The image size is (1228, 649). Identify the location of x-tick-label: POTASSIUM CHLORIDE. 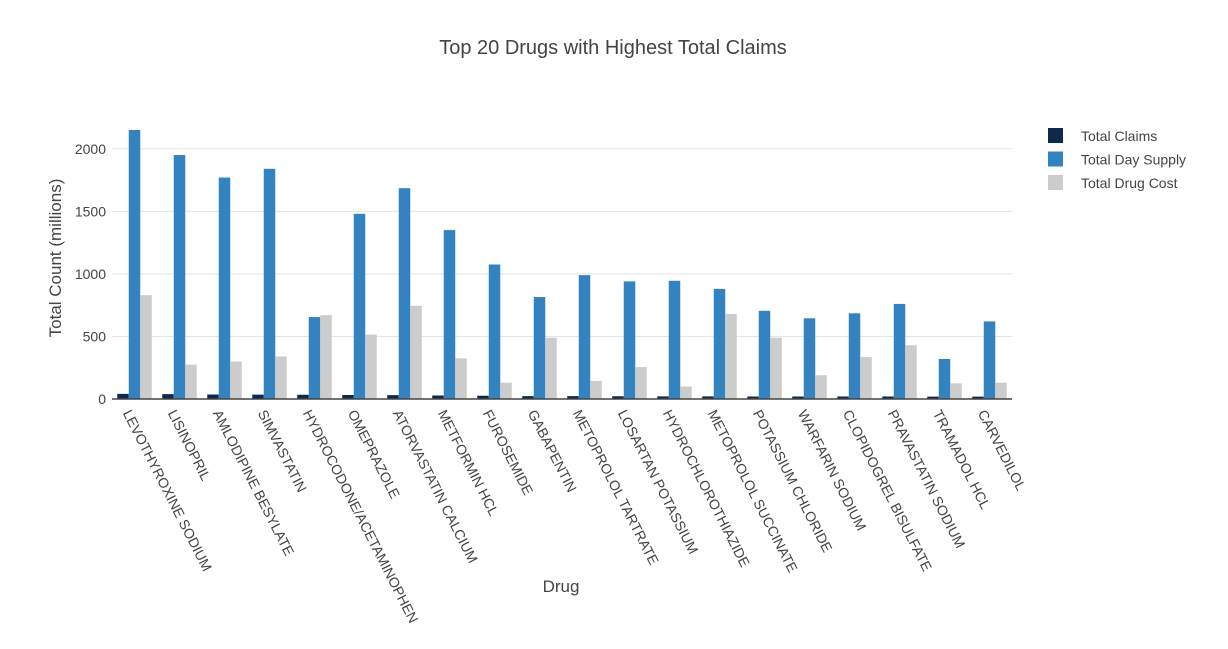
(793, 481).